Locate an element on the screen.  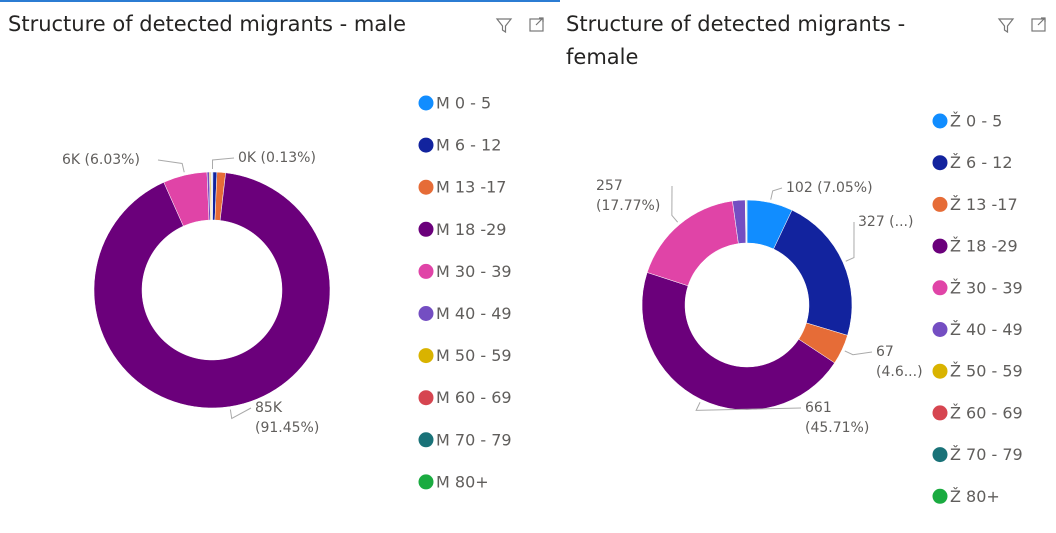
legend-label: Ž 6 - 12 is located at coordinates (981, 162).